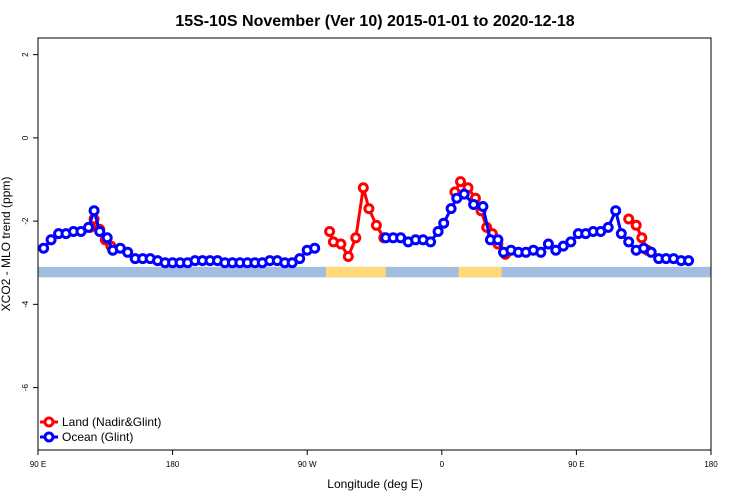 This screenshot has width=750, height=500. What do you see at coordinates (6, 244) in the screenshot?
I see `y-axis-label: XCO2 - MLO trend (ppm)` at bounding box center [6, 244].